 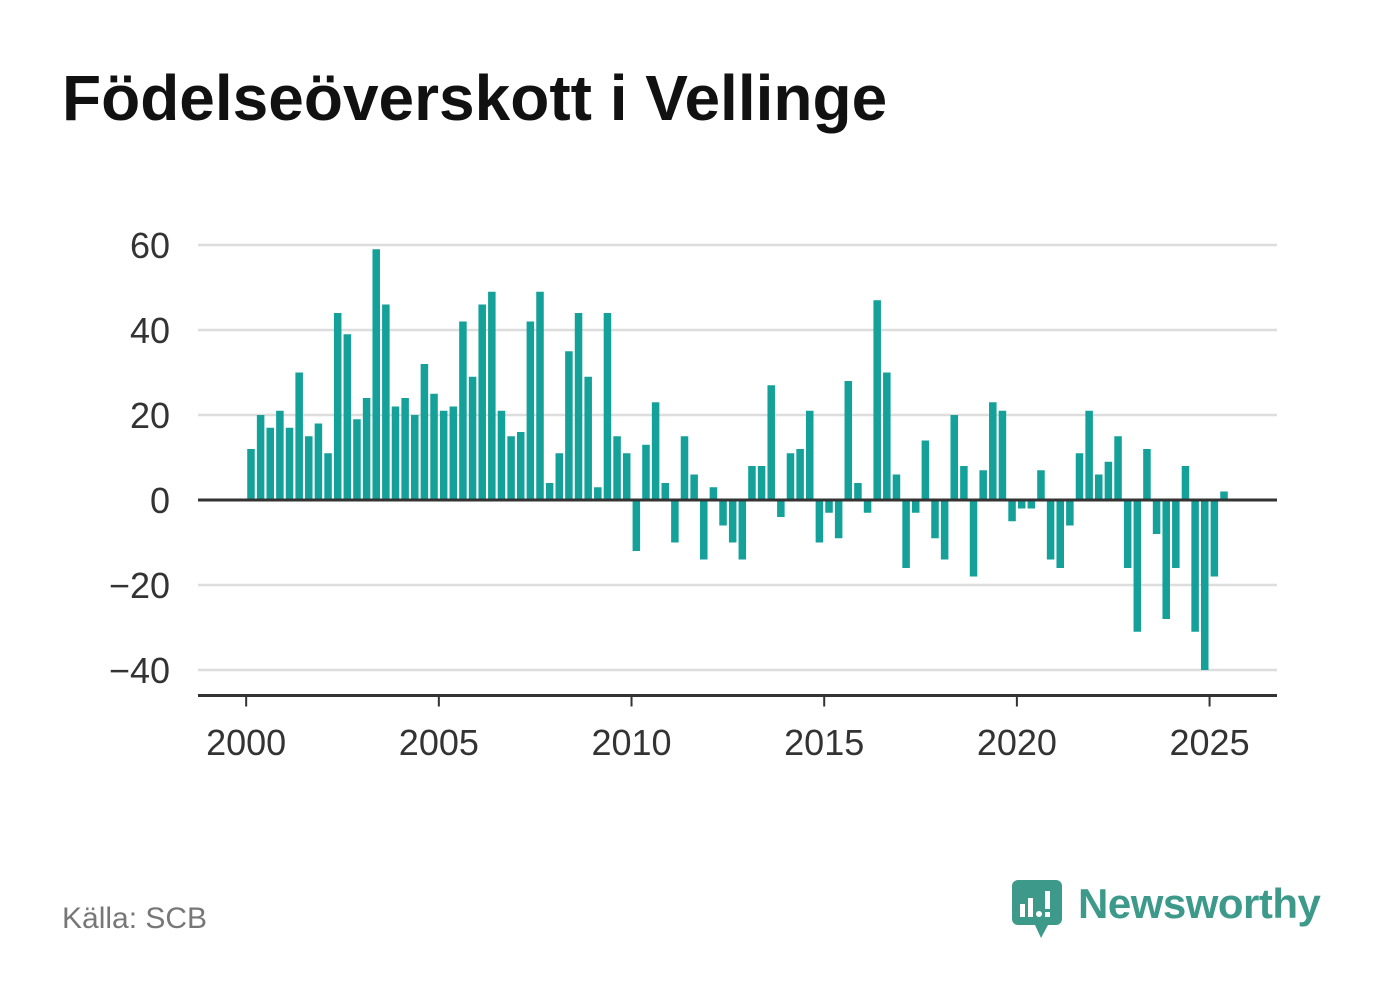 I want to click on bar-2008-q1, so click(x=559, y=476).